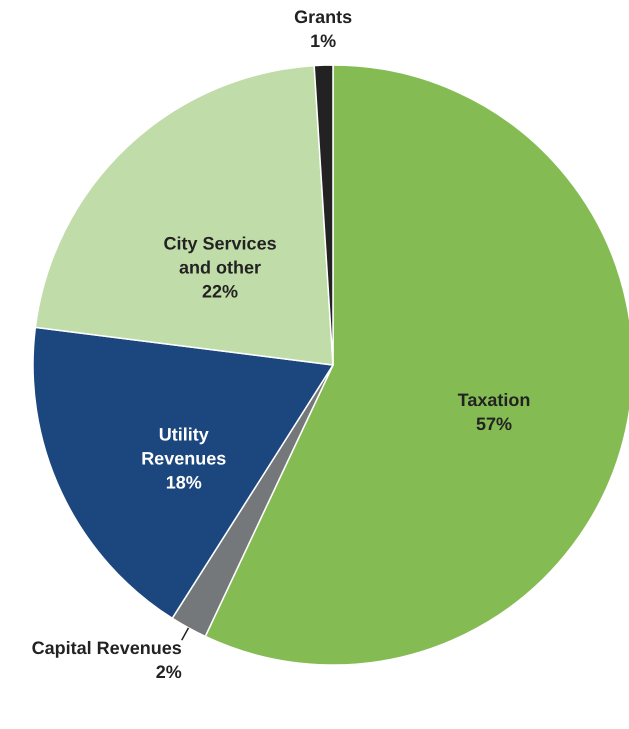 This screenshot has width=629, height=729. What do you see at coordinates (169, 672) in the screenshot?
I see `data-label: 2%` at bounding box center [169, 672].